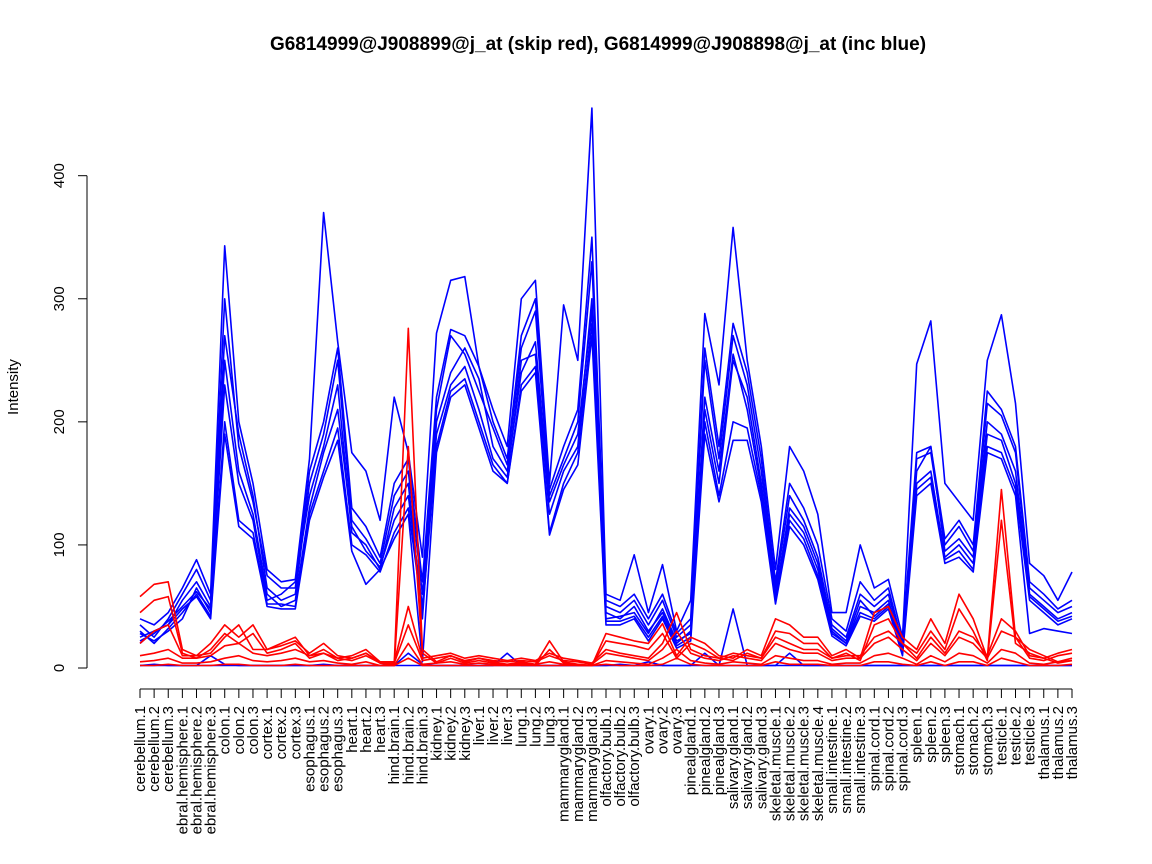 The height and width of the screenshot is (864, 1152). Describe the element at coordinates (804, 763) in the screenshot. I see `x-tick-label: skeletal.muscle.3` at that location.